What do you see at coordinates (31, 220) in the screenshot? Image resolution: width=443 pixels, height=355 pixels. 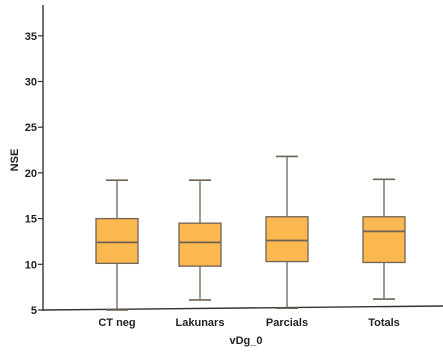 I see `y-tick-label-15: 15` at bounding box center [31, 220].